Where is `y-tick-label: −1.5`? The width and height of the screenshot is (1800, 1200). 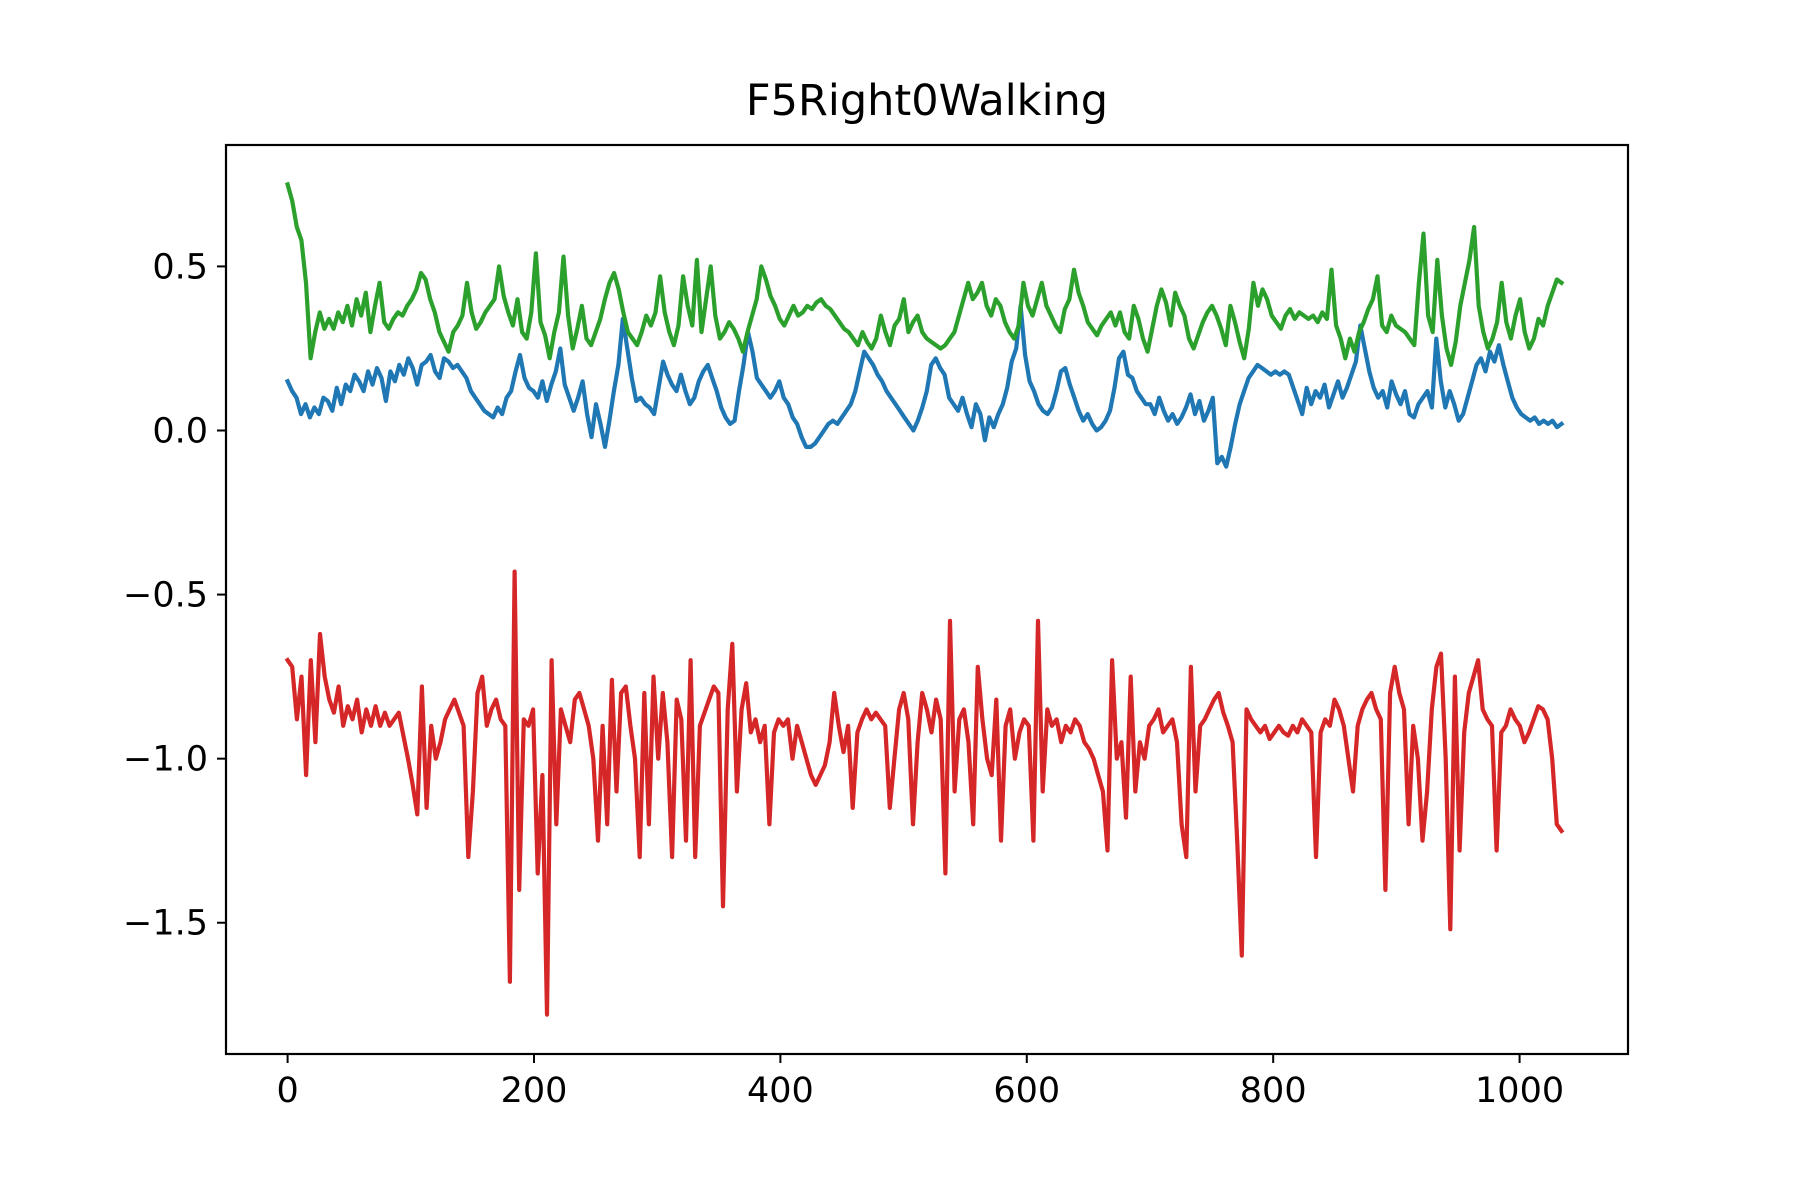
y-tick-label: −1.5 is located at coordinates (165, 924).